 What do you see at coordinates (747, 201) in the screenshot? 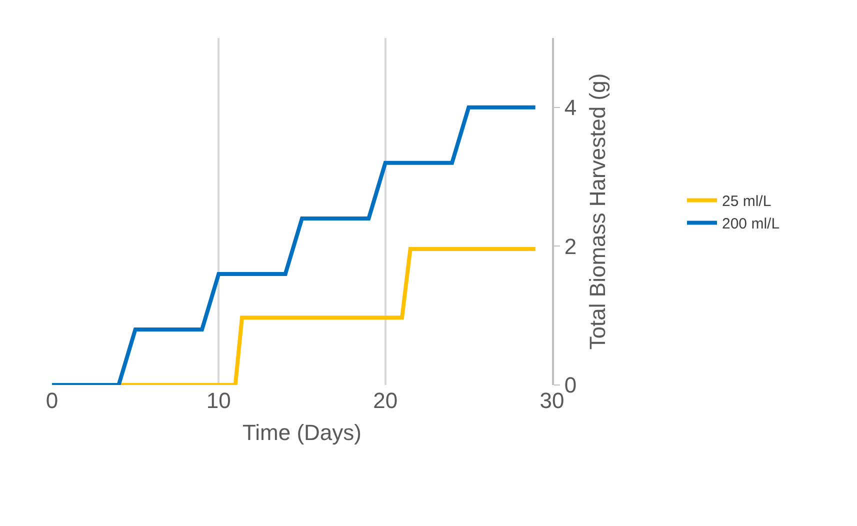
I see `legend-label: 25 ml/L` at bounding box center [747, 201].